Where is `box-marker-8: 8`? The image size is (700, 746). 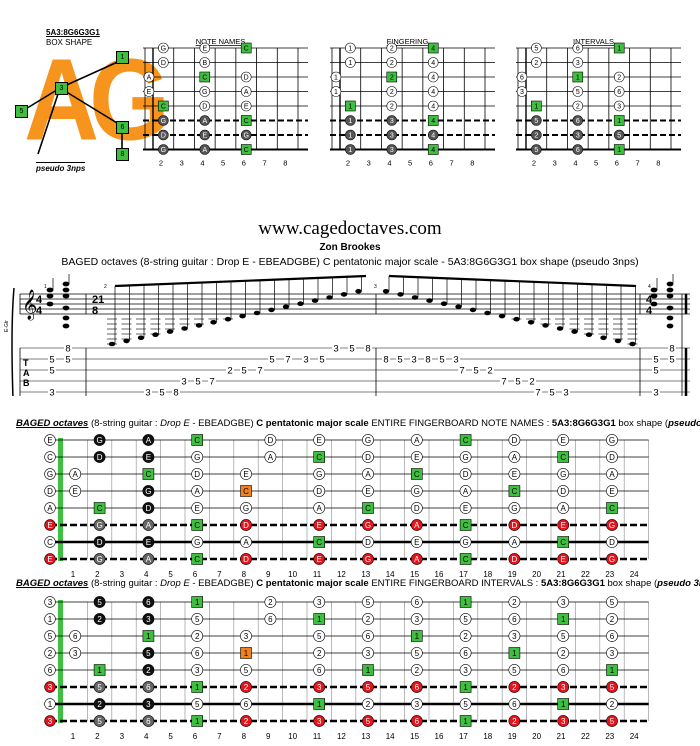
box-marker-8: 8 is located at coordinates (122, 154).